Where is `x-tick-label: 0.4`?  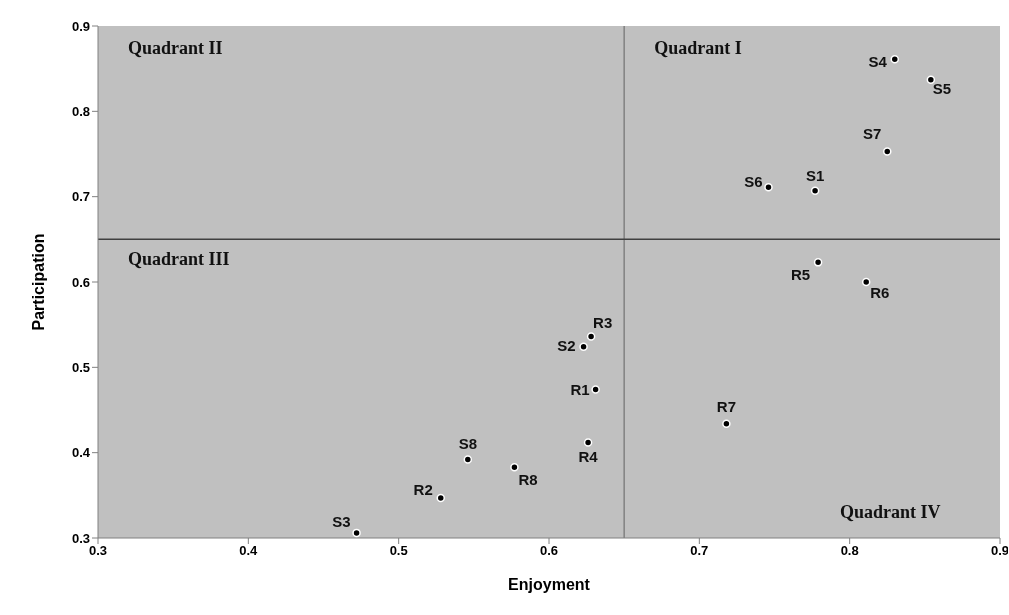
x-tick-label: 0.4 is located at coordinates (249, 551).